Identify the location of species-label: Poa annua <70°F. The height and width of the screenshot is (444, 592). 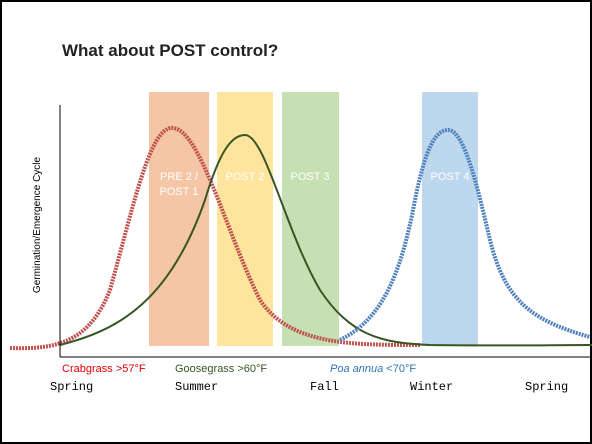
(373, 369).